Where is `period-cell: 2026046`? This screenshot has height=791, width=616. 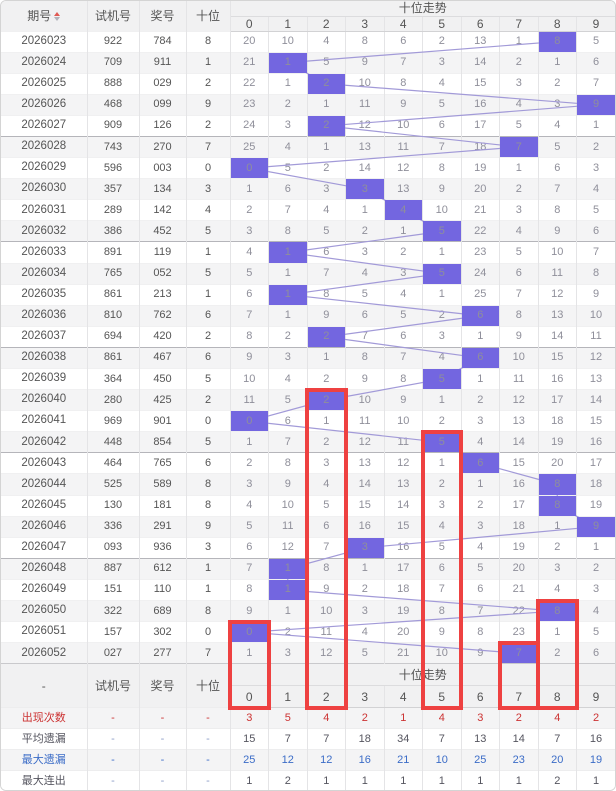 period-cell: 2026046 is located at coordinates (44, 526).